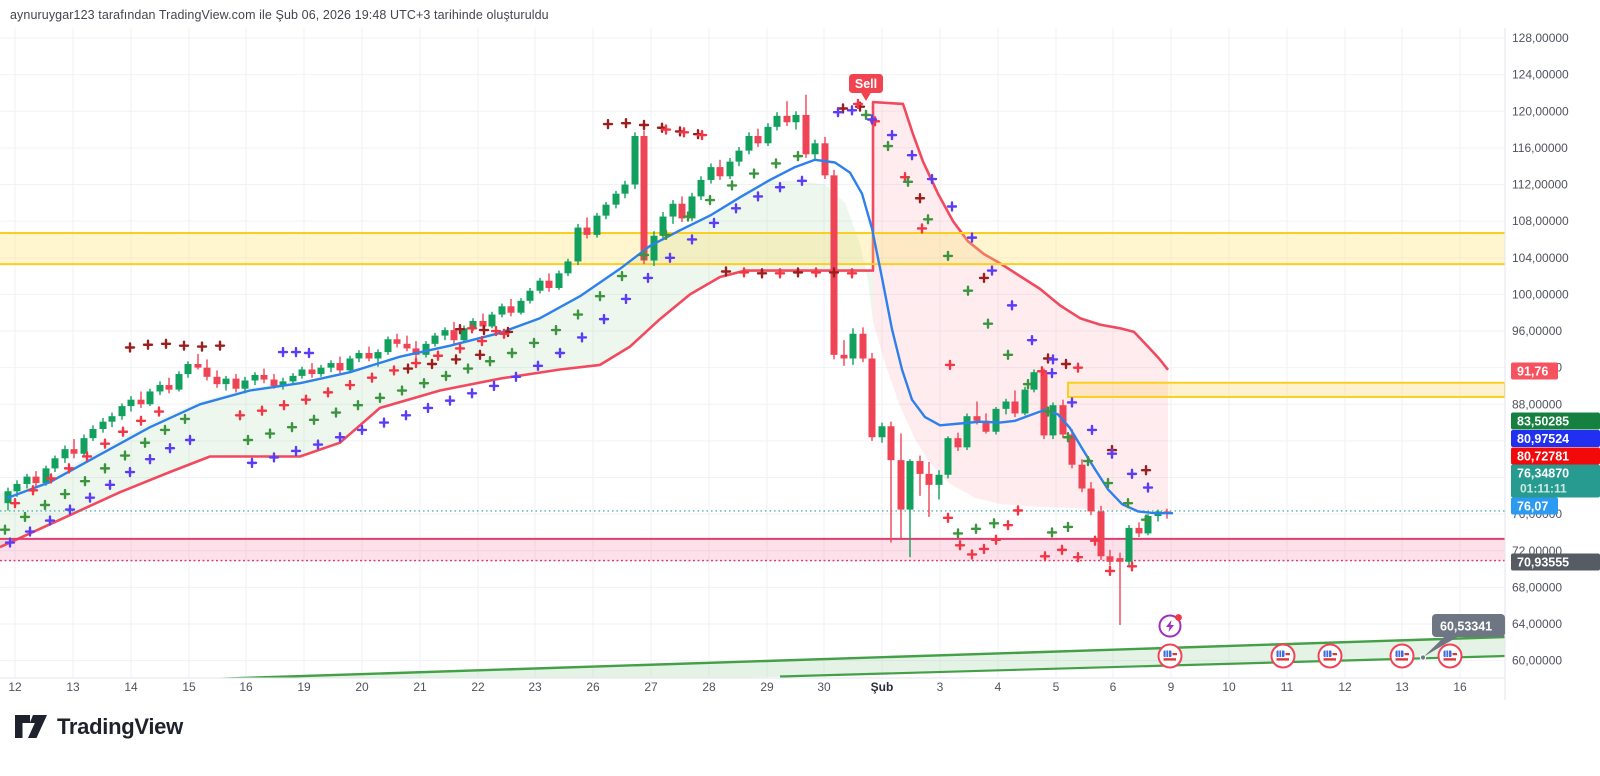 The image size is (1600, 776). I want to click on x-axis-label: 10, so click(1229, 687).